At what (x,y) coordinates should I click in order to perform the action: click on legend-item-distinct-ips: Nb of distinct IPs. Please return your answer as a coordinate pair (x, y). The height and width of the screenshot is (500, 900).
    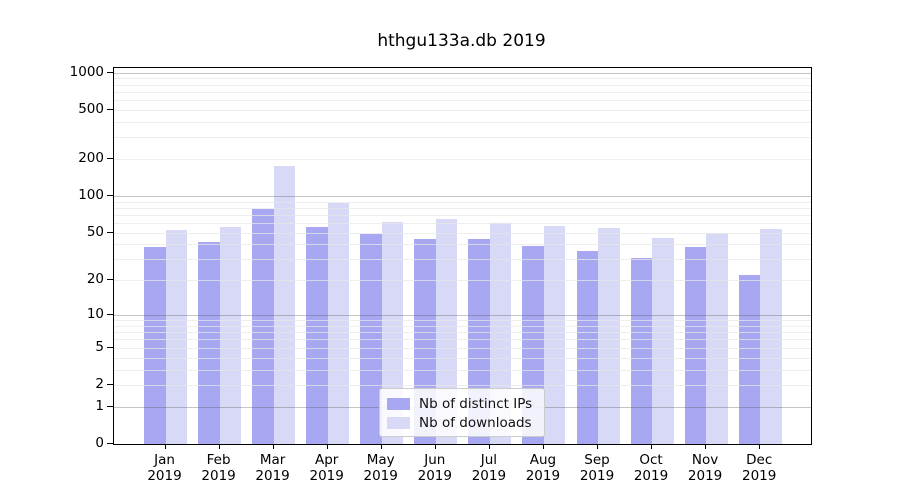
    Looking at the image, I should click on (461, 403).